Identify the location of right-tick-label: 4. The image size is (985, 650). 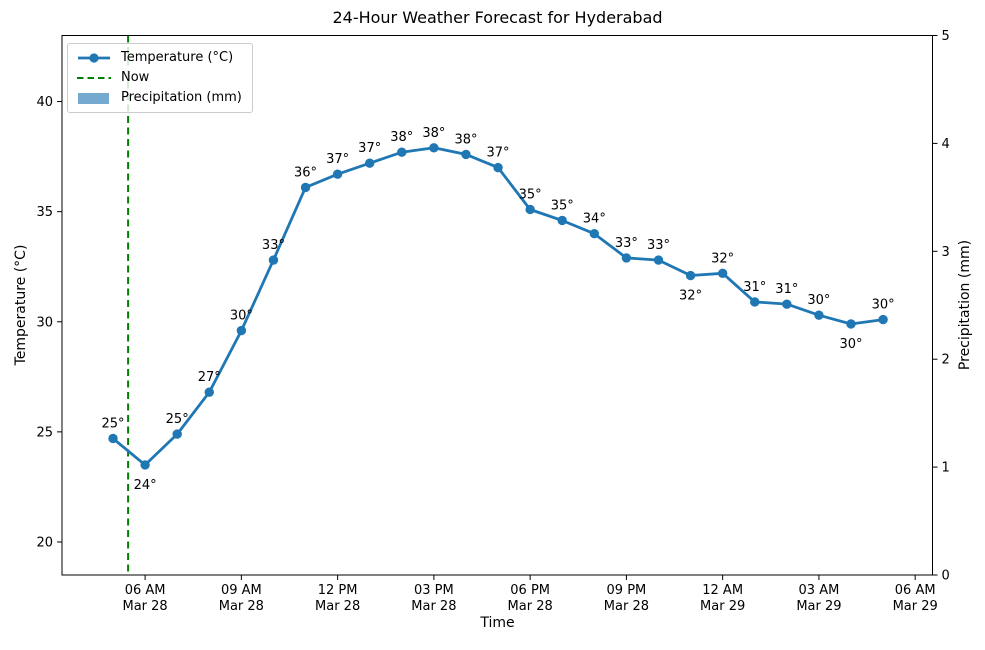
(946, 144).